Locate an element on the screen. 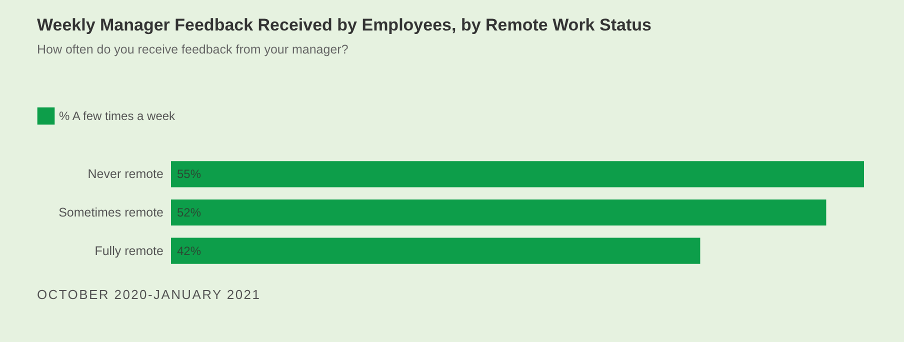  chart-subtitle: How often do you receive feedback from your manager? is located at coordinates (192, 49).